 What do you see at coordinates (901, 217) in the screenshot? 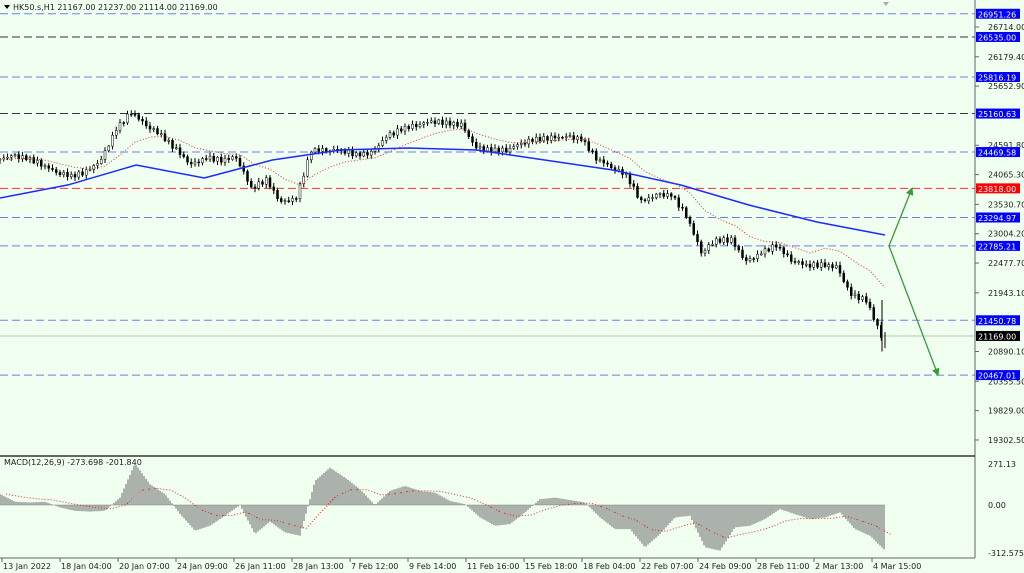
I see `projection-arrow-up` at bounding box center [901, 217].